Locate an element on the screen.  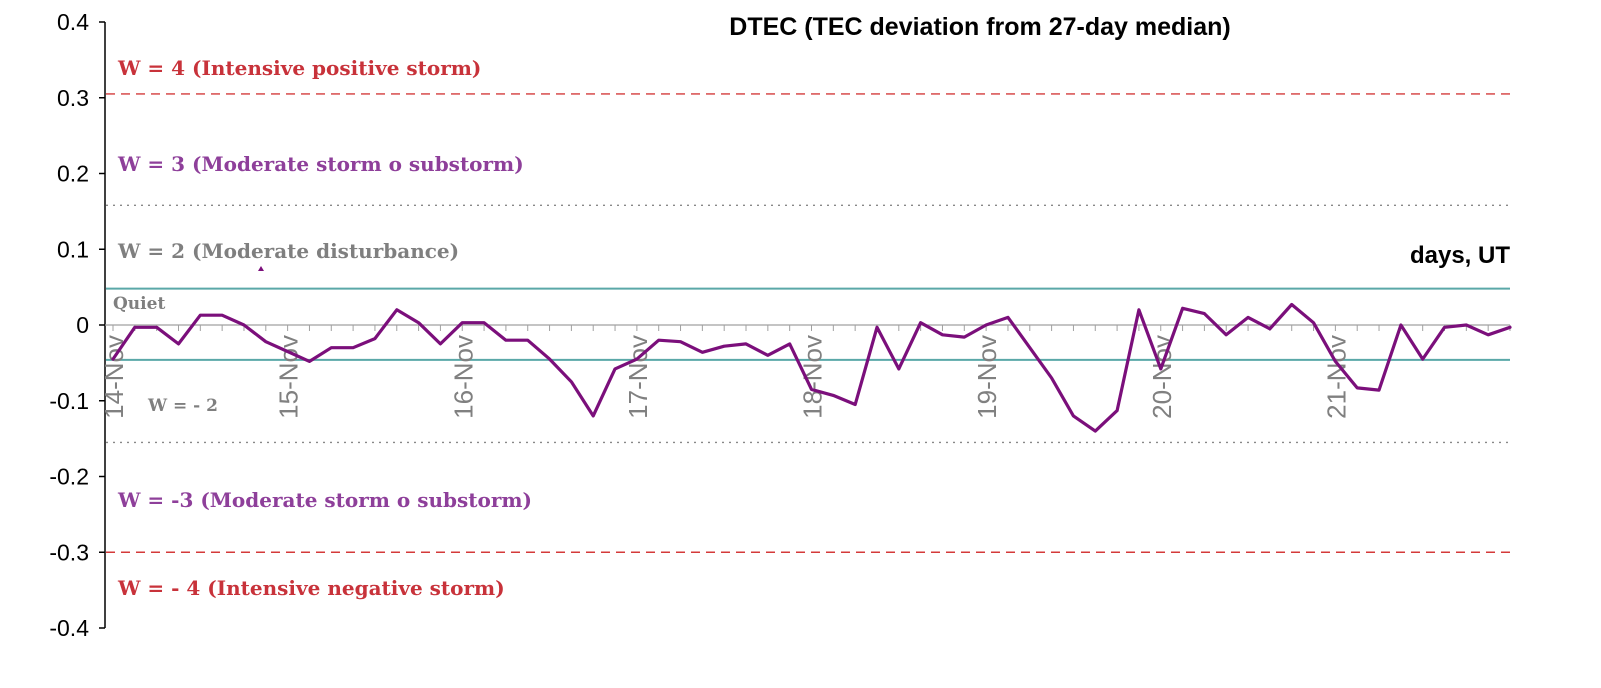
annotation-w-minus-3: W = -3 (Moderate storm o substorm) is located at coordinates (324, 500).